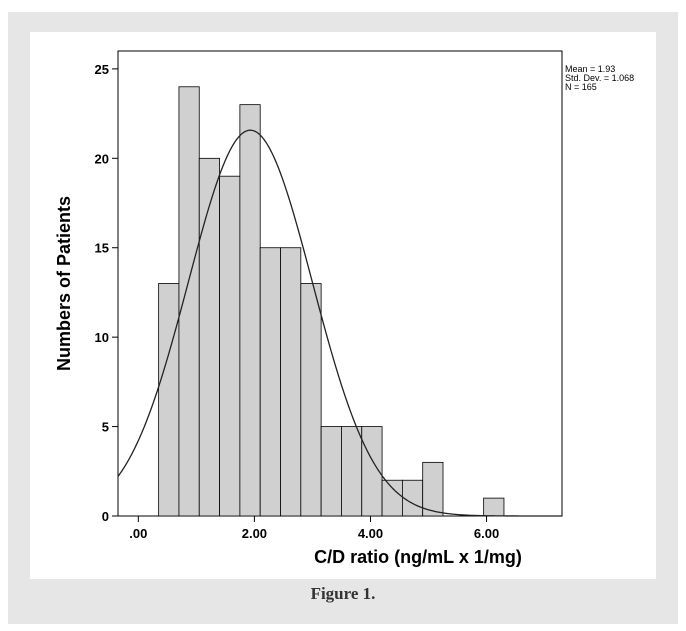 The image size is (686, 631). Describe the element at coordinates (343, 593) in the screenshot. I see `figure-caption: Figure 1.` at that location.